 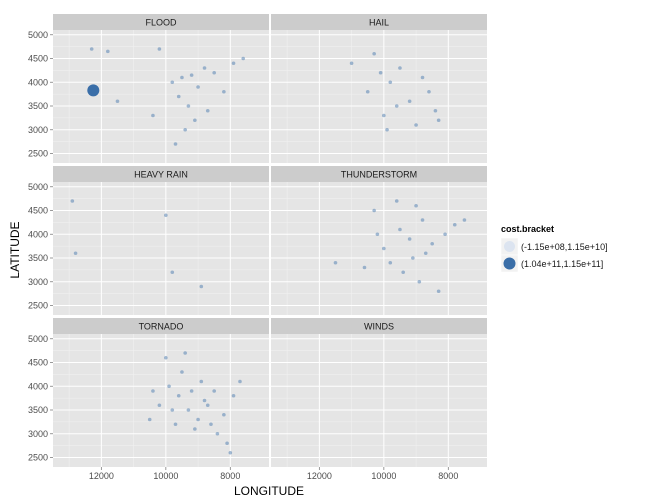 What do you see at coordinates (509, 263) in the screenshot?
I see `legend-swatch` at bounding box center [509, 263].